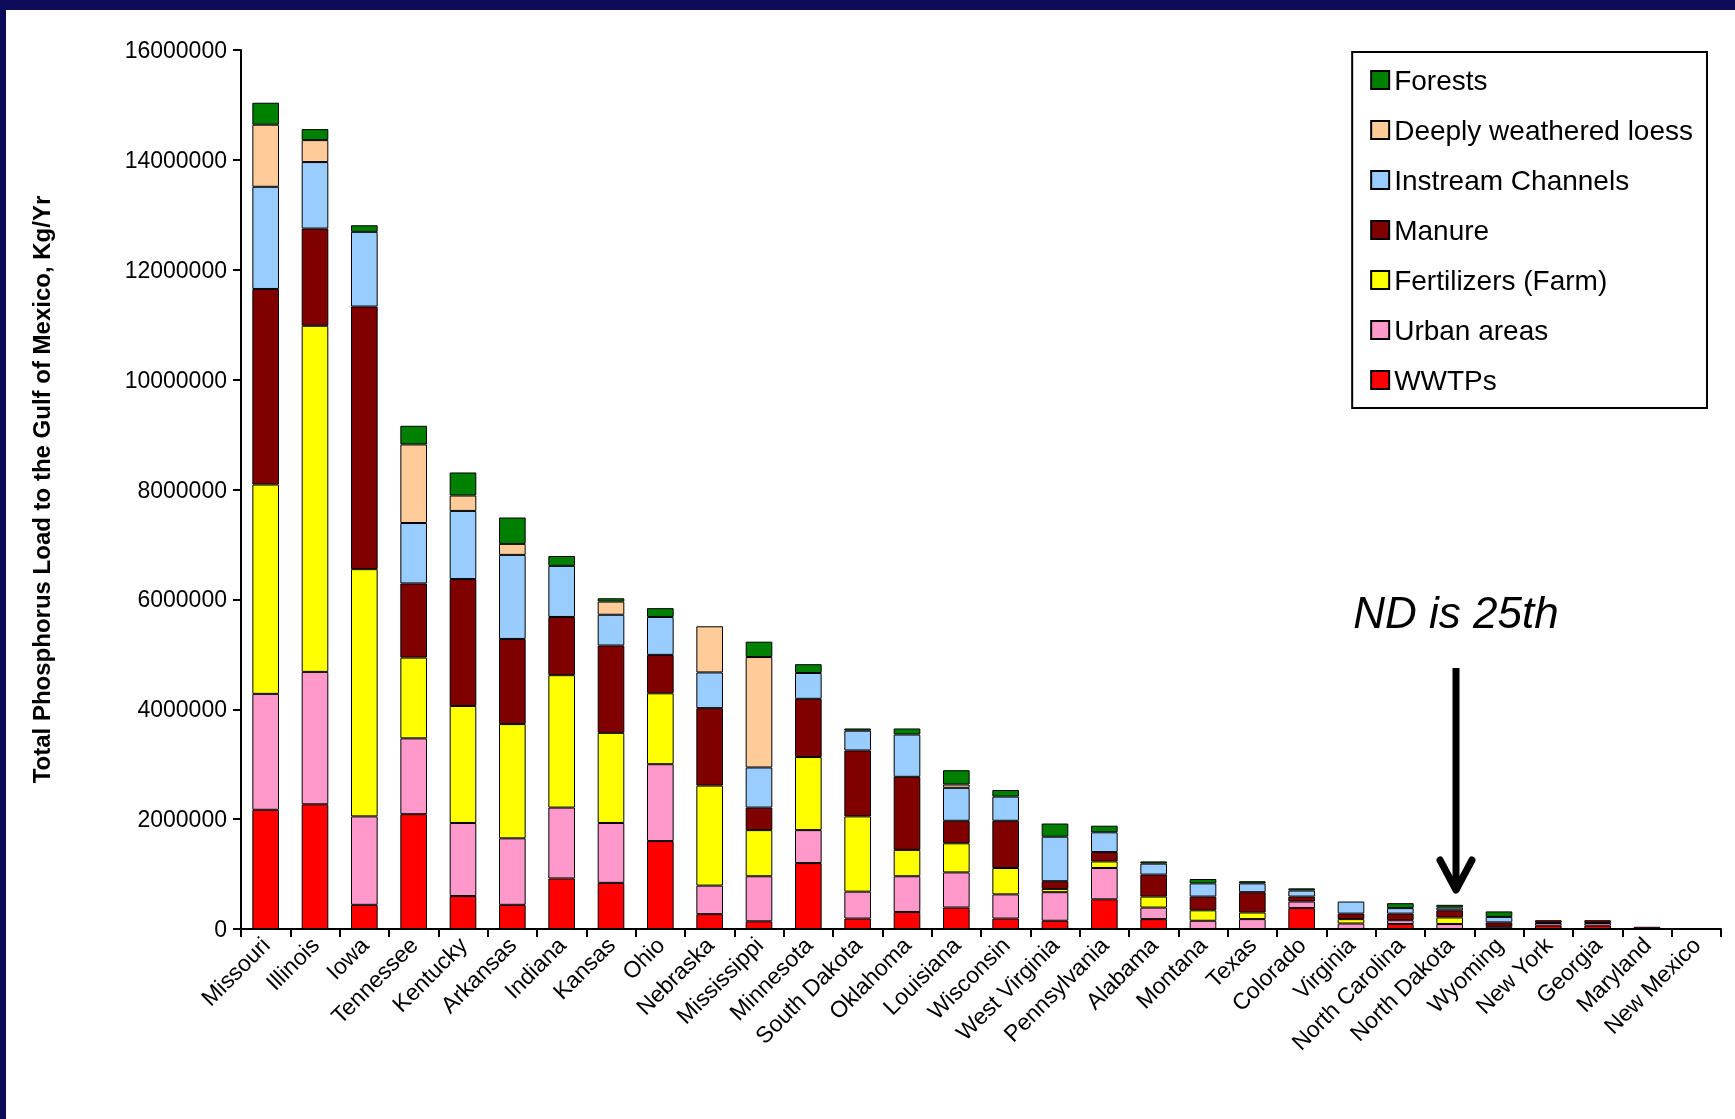 The width and height of the screenshot is (1735, 1119). I want to click on legend-label: Deeply weathered loess, so click(1543, 130).